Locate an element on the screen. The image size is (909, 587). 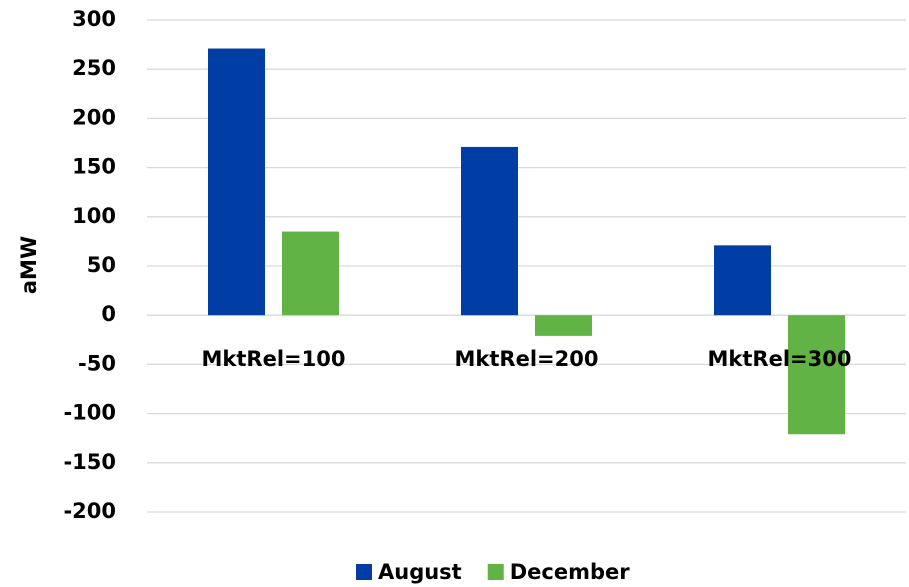
y-tick-label: 200 is located at coordinates (94, 117).